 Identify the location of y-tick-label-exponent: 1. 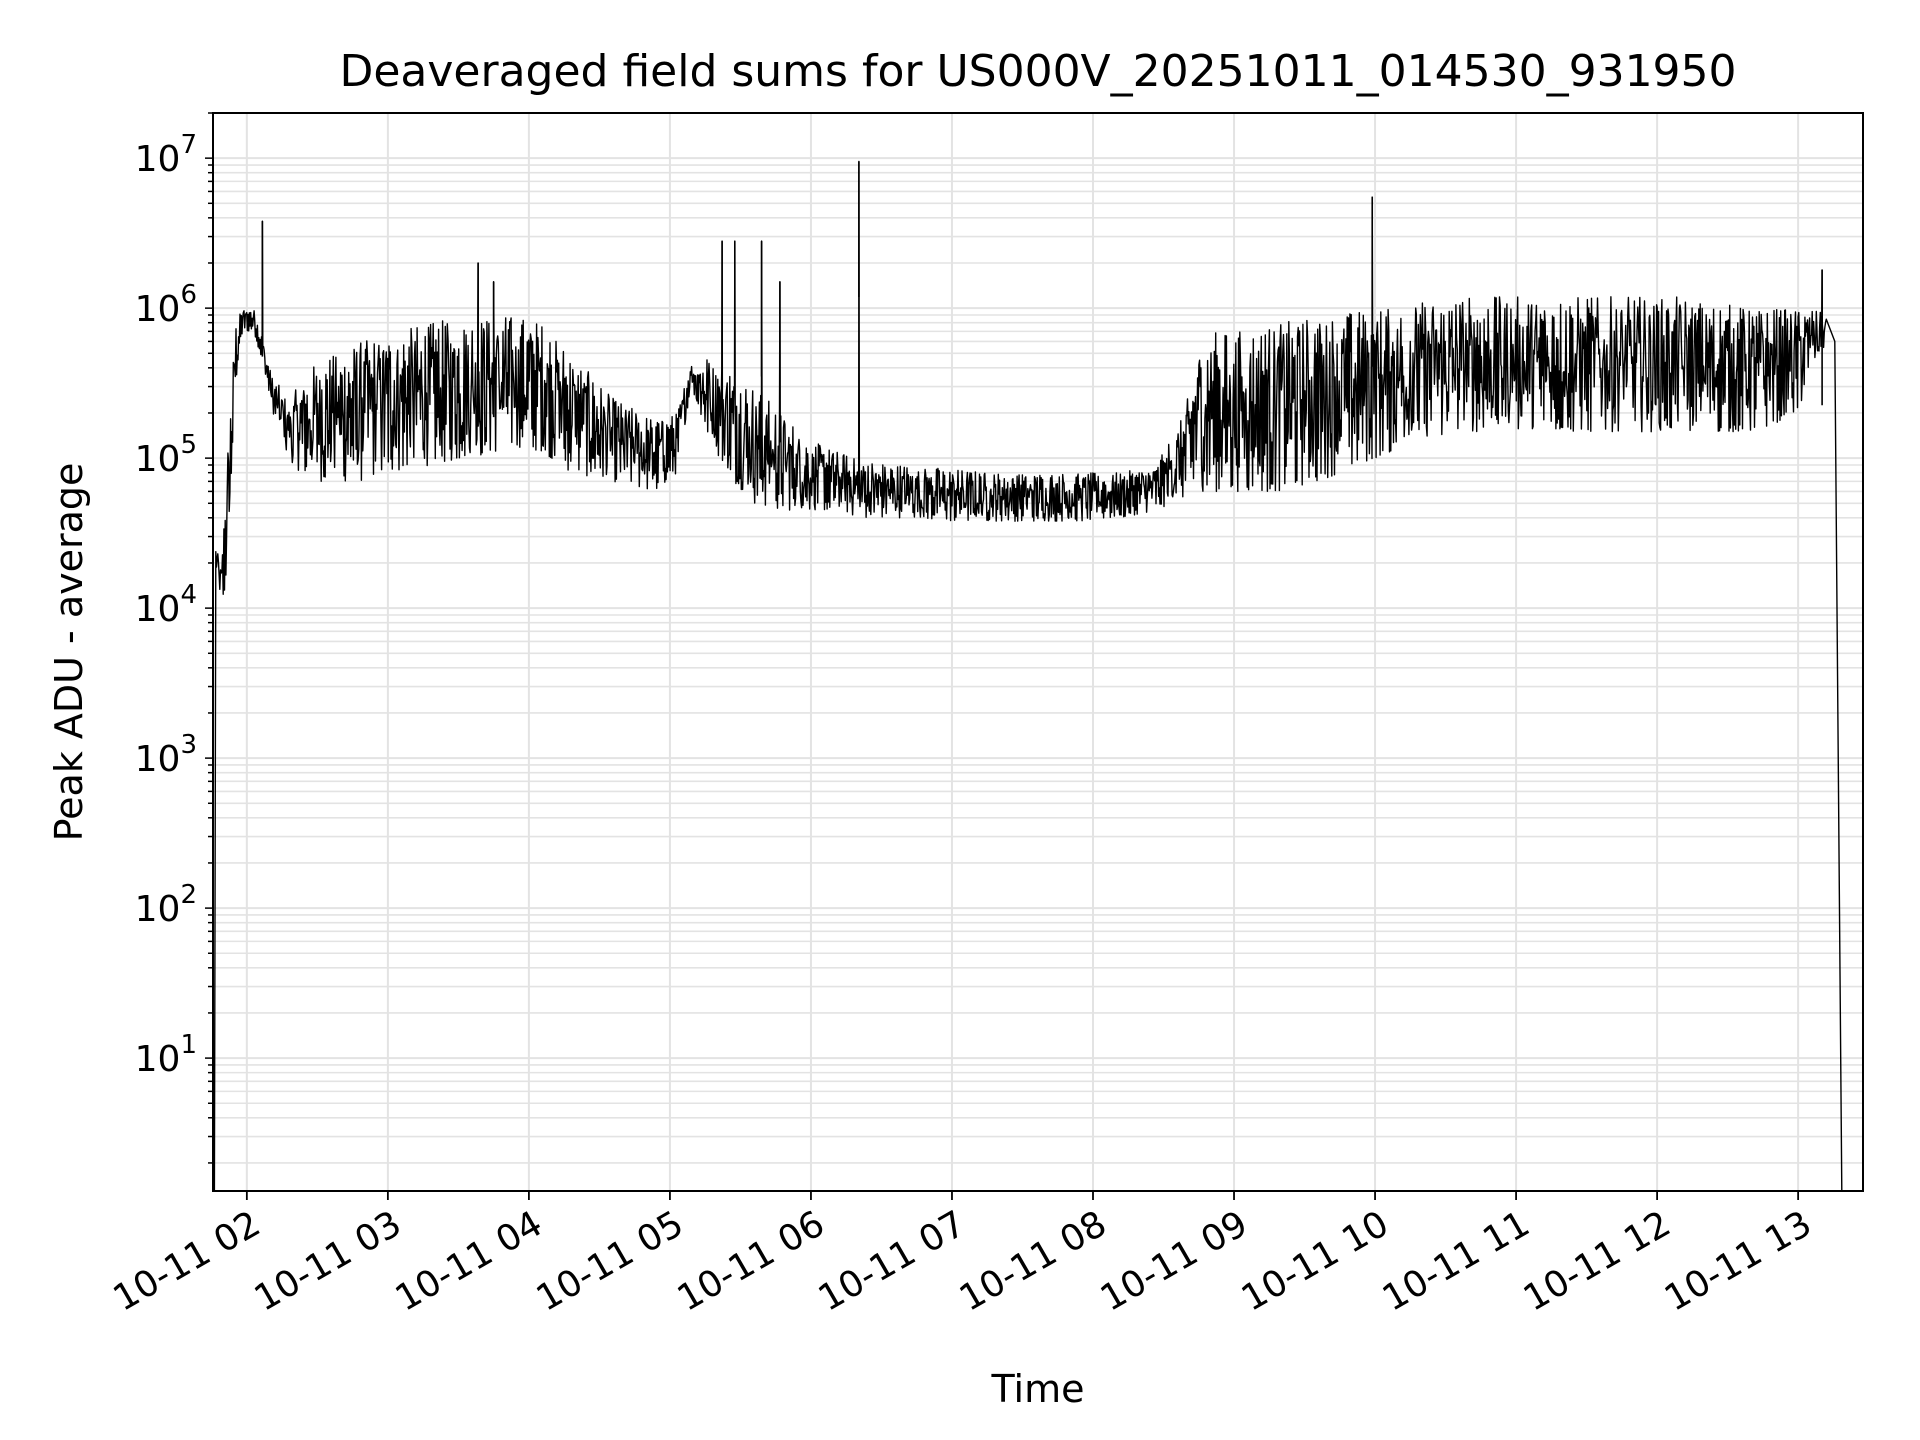
(188, 1045).